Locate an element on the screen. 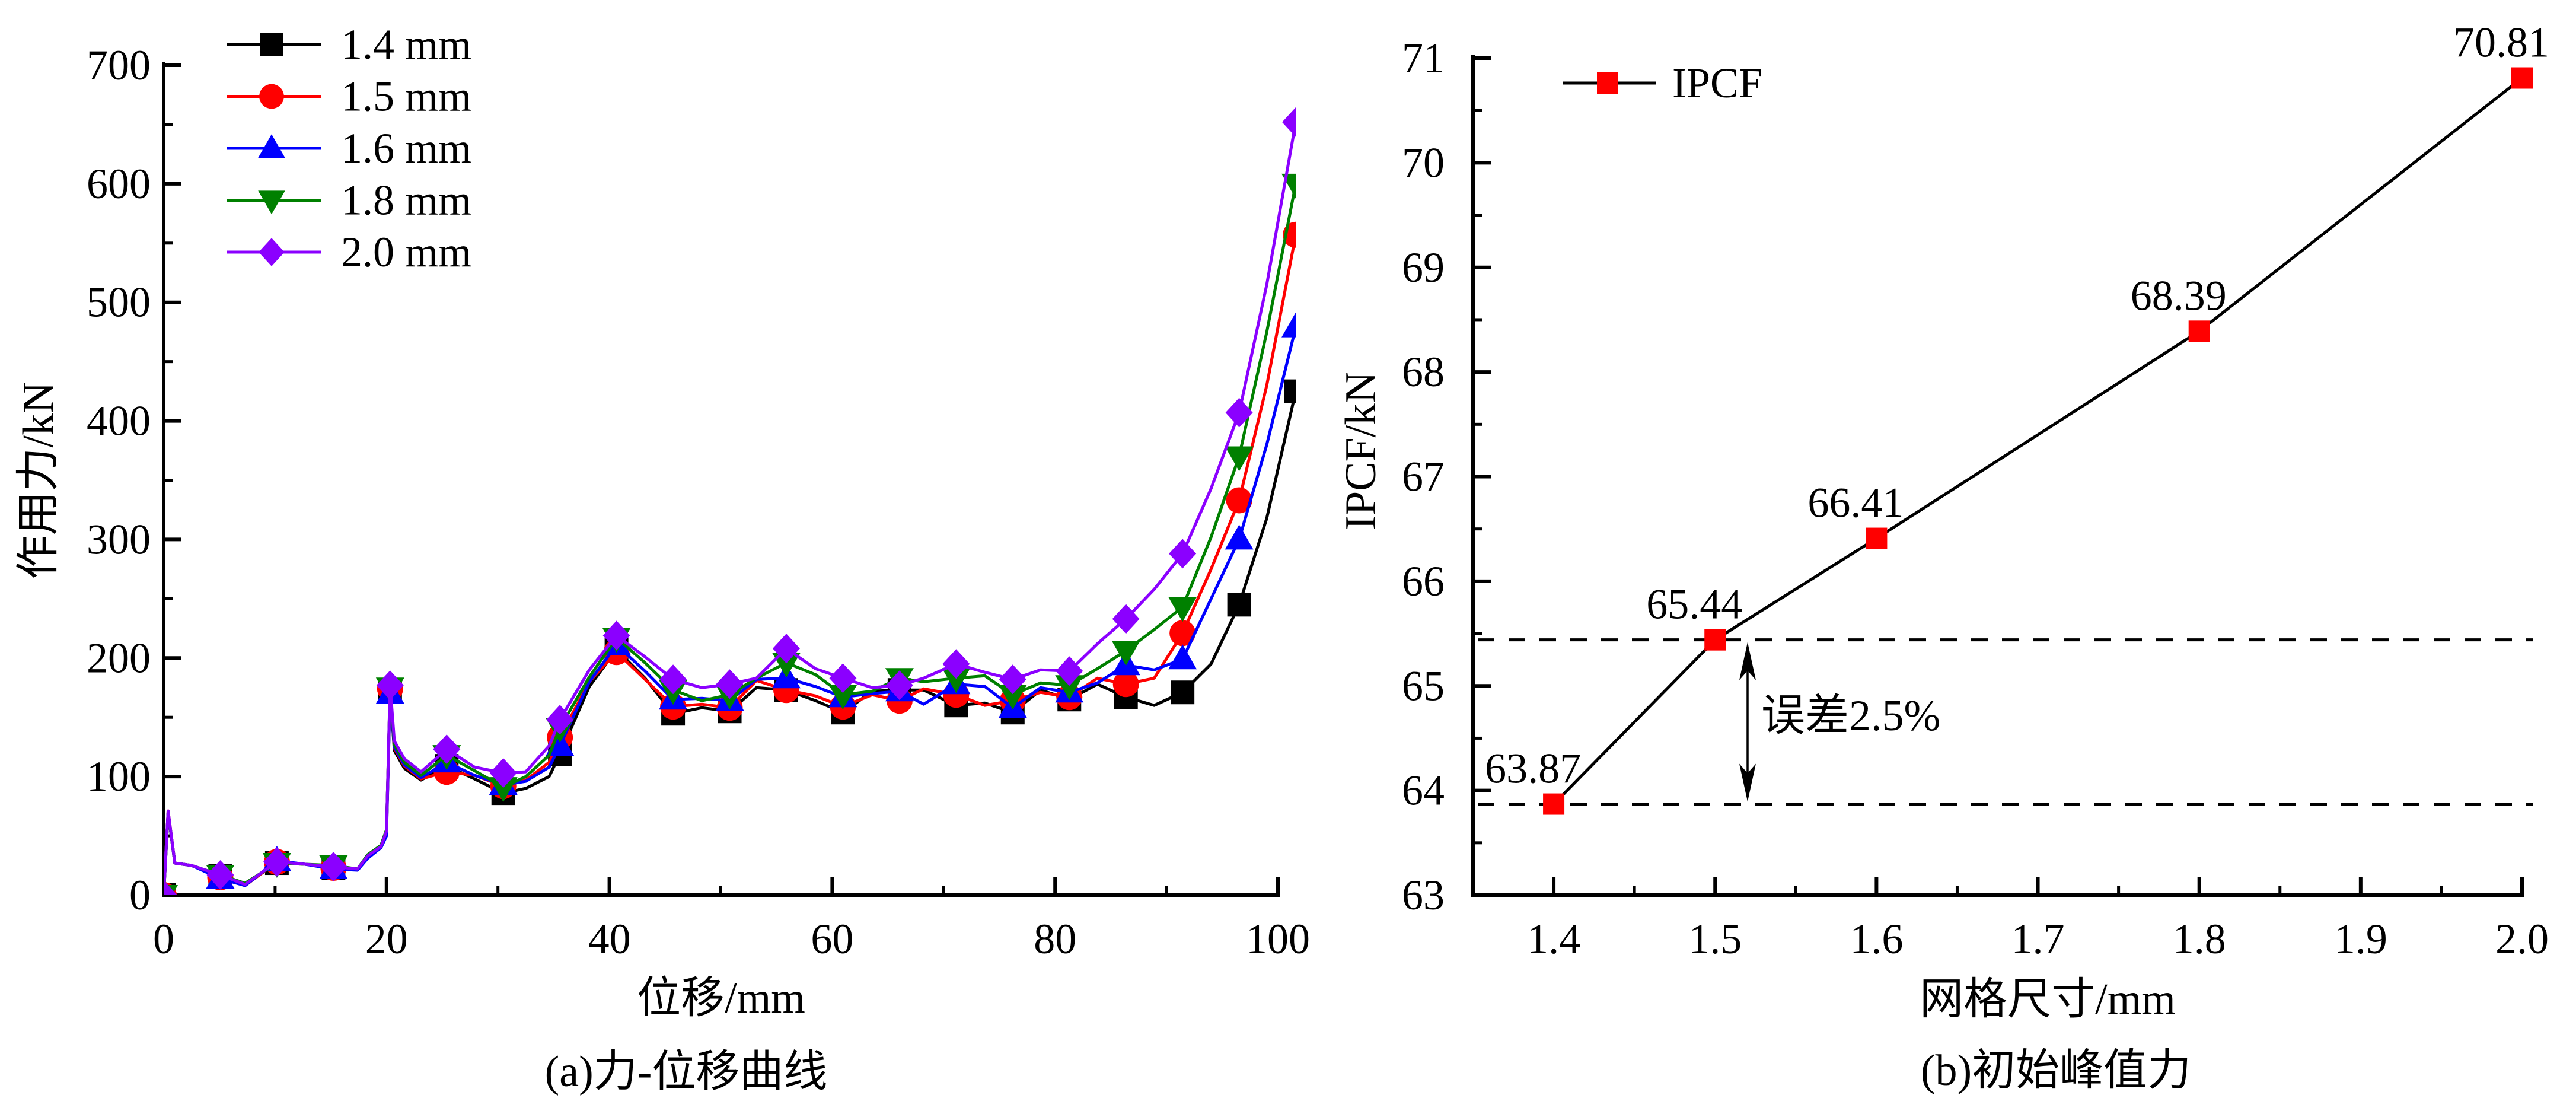 The width and height of the screenshot is (2576, 1114). y-tick-label: 67 is located at coordinates (1423, 477).